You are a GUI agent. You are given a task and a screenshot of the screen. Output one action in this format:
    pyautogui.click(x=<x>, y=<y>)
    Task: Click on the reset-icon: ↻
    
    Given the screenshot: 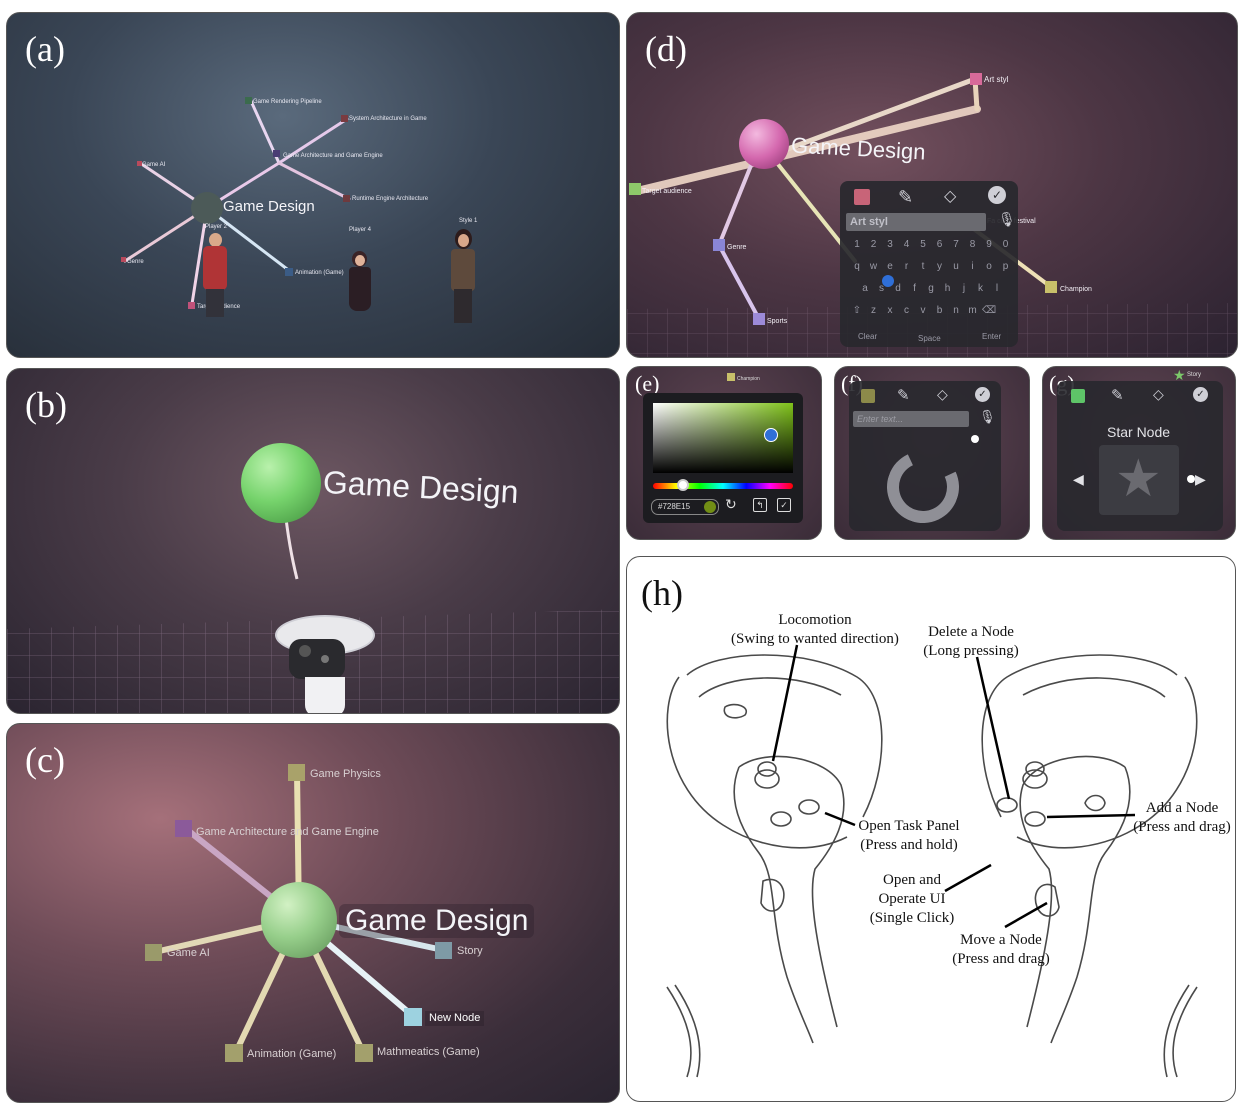 What is the action you would take?
    pyautogui.click(x=731, y=504)
    